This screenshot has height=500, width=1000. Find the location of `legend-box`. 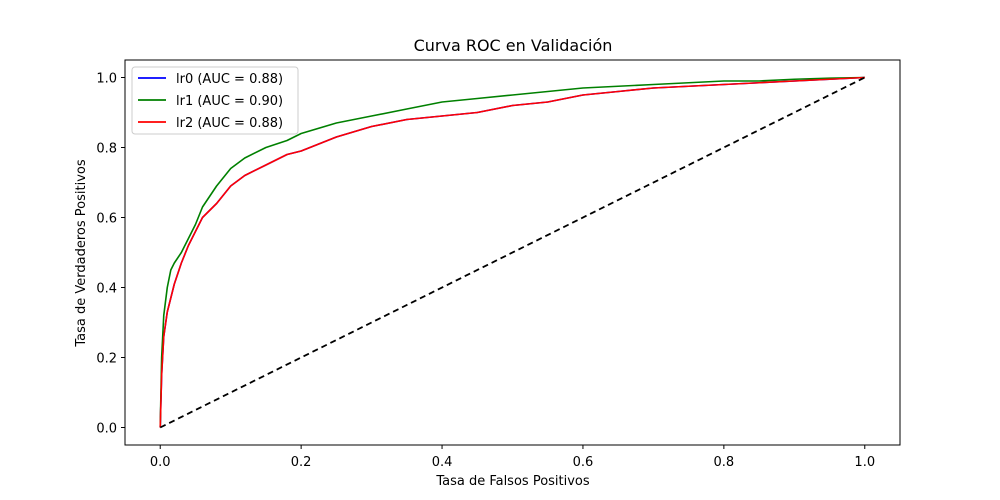

legend-box is located at coordinates (215, 100).